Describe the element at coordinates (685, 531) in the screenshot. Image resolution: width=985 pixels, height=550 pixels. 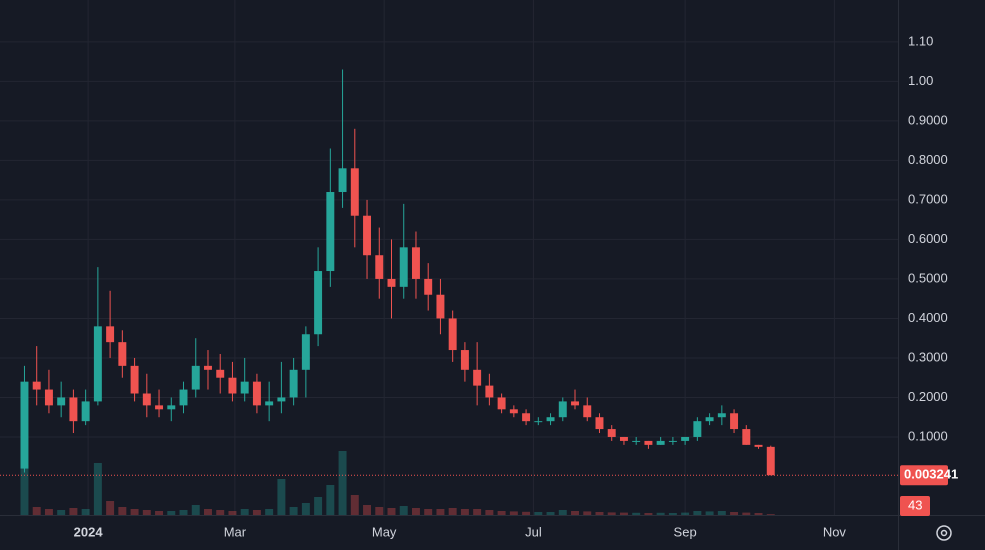
I see `x-tick-label: Sep` at that location.